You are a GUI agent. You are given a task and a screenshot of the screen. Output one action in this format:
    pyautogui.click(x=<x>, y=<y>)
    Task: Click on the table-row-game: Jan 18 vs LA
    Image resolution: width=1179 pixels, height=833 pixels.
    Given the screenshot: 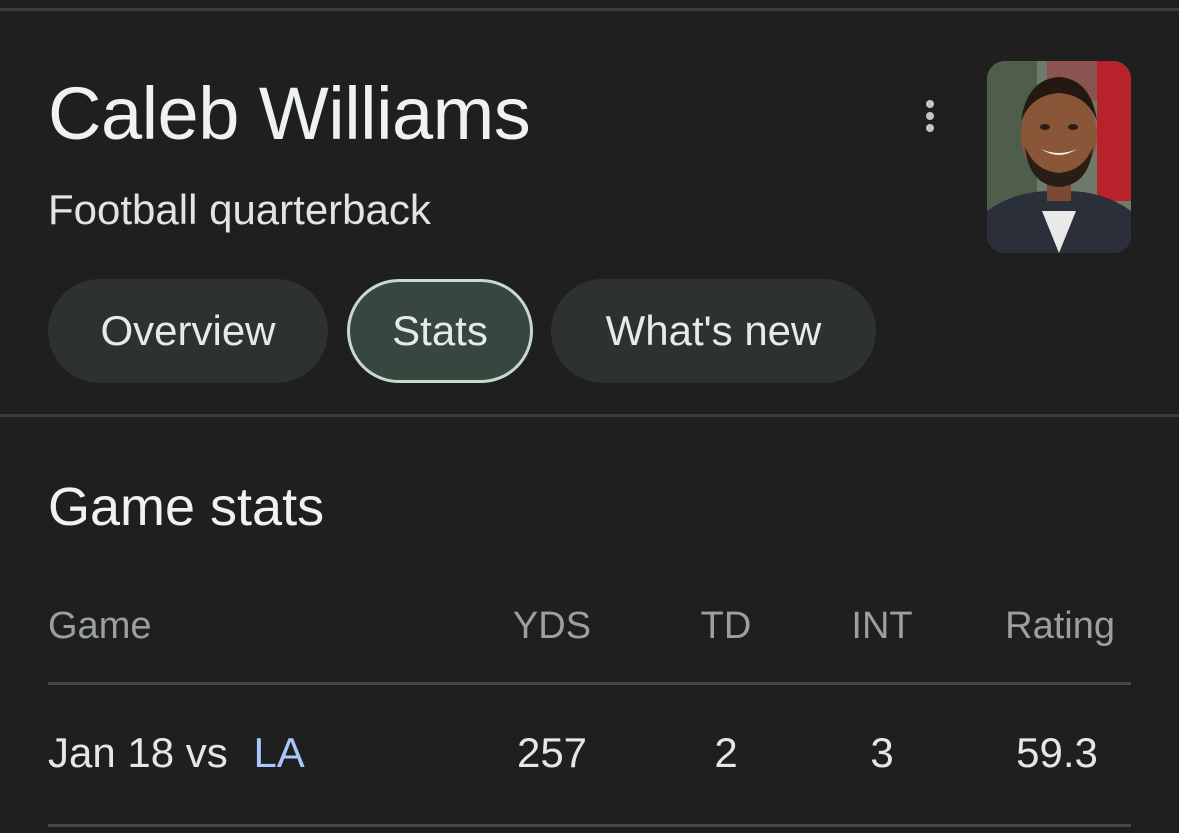 What is the action you would take?
    pyautogui.click(x=176, y=753)
    